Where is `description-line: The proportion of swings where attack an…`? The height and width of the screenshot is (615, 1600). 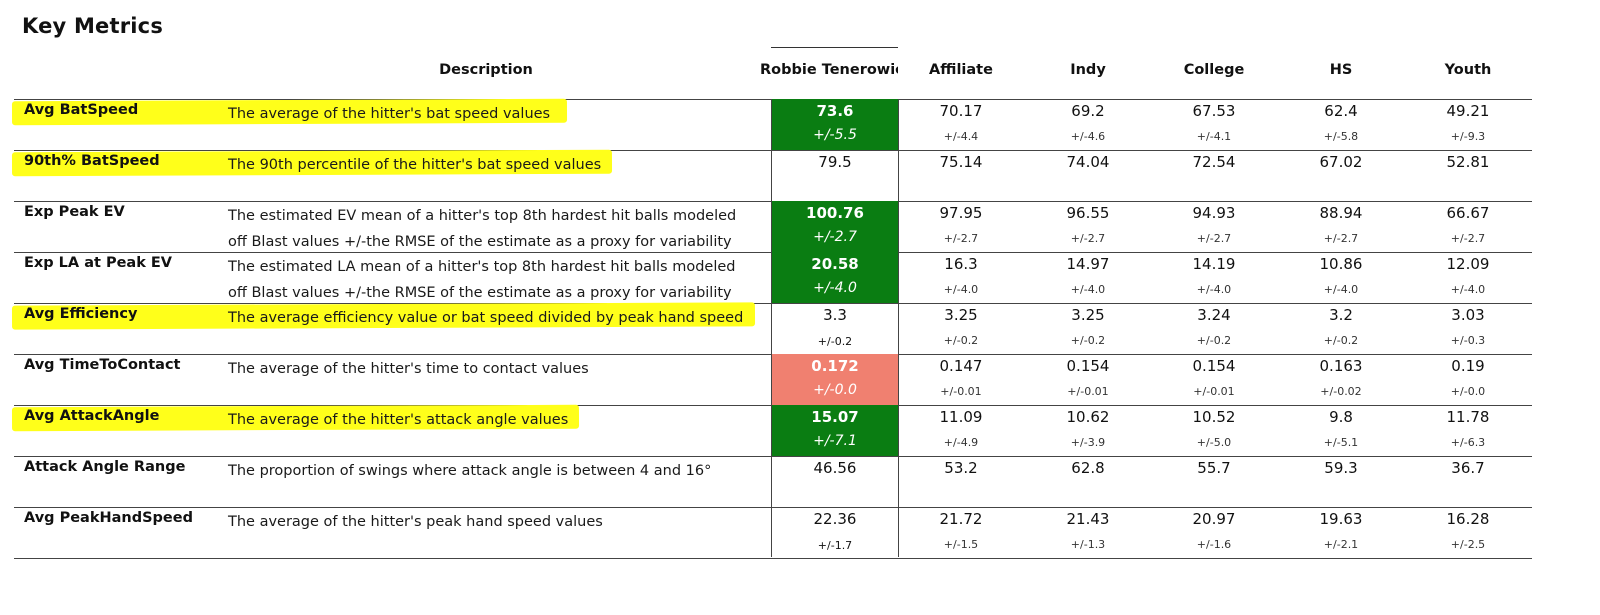
description-line: The proportion of swings where attack an… is located at coordinates (470, 471).